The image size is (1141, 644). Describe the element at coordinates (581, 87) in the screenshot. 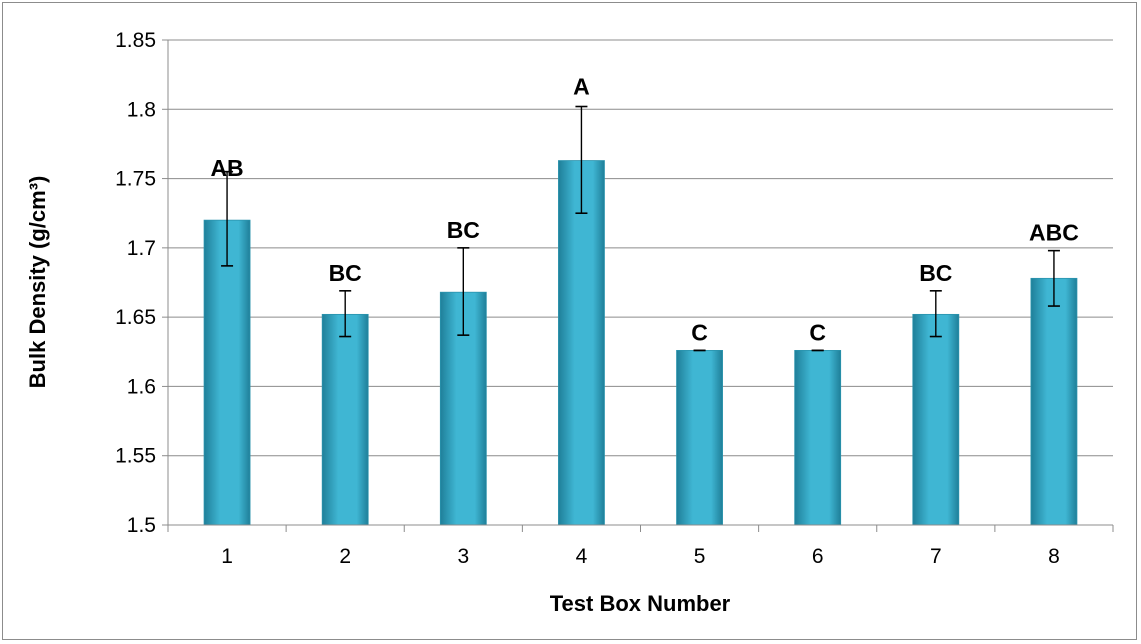

I see `significance-label: A` at that location.